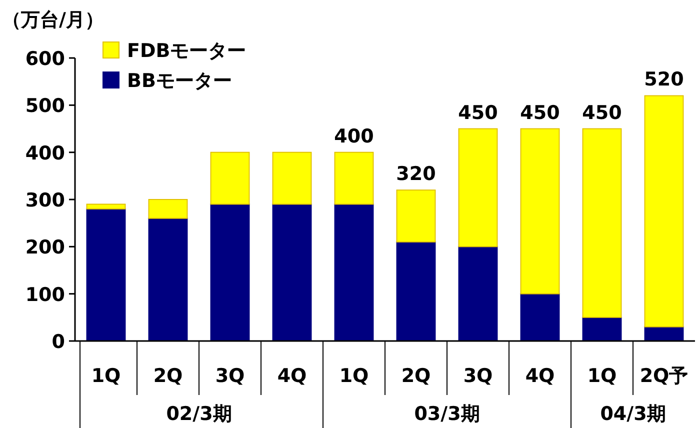 The height and width of the screenshot is (428, 699). What do you see at coordinates (45, 59) in the screenshot?
I see `y-tick-label: 600` at bounding box center [45, 59].